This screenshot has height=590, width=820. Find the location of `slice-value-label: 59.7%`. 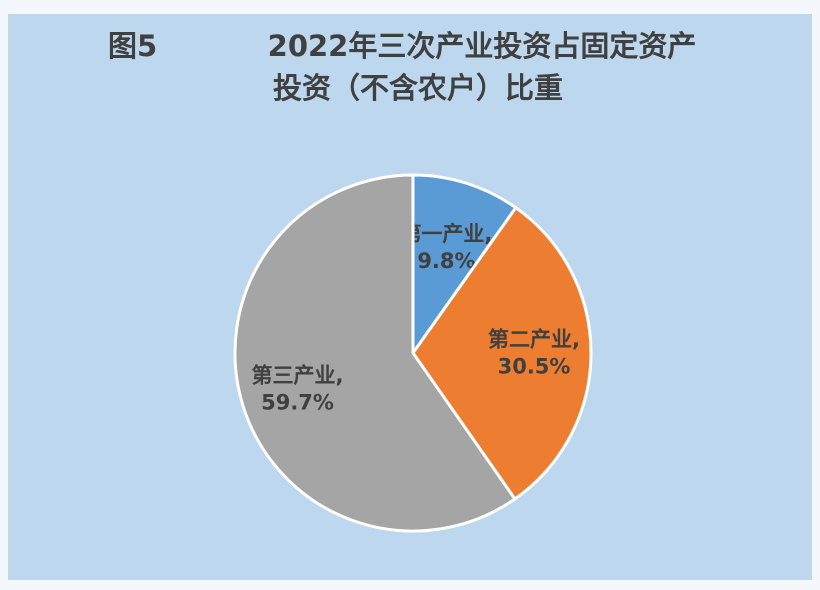

slice-value-label: 59.7% is located at coordinates (297, 402).